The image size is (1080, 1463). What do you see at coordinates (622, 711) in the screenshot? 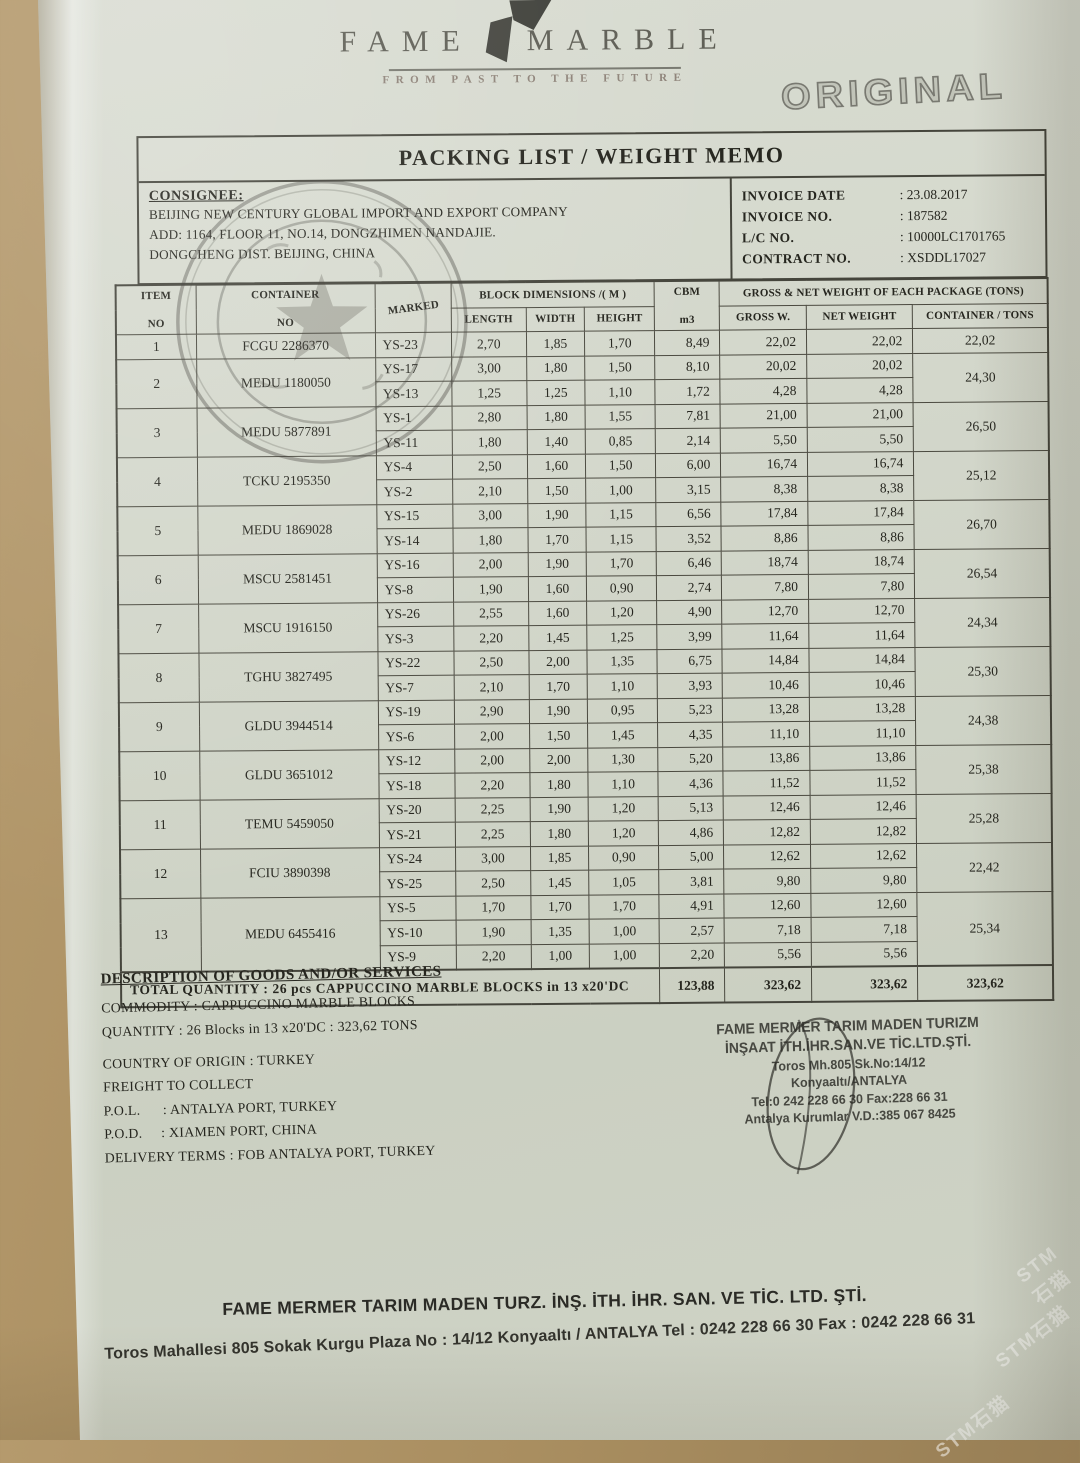
I see `height-cell: 0,95` at bounding box center [622, 711].